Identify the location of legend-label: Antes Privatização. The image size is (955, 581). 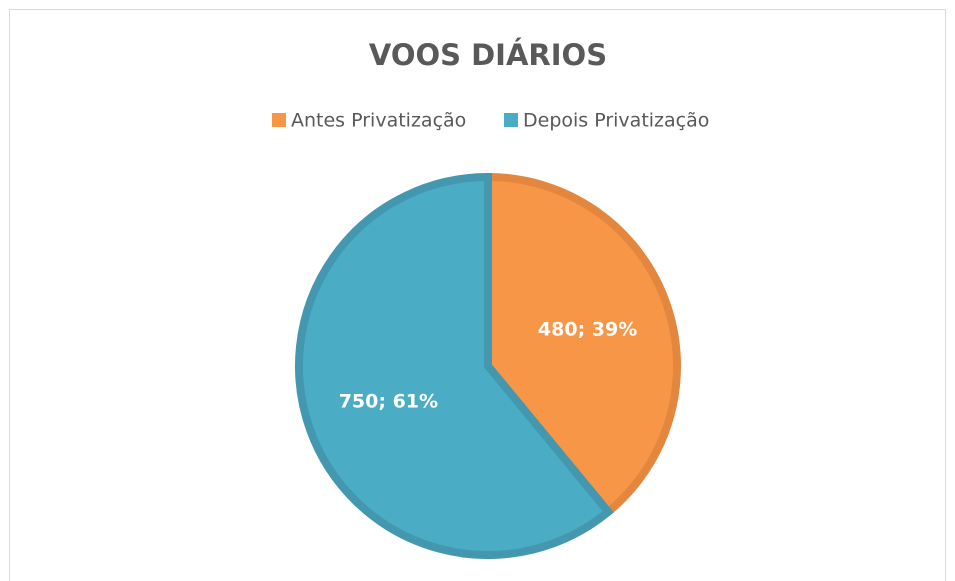
(378, 121).